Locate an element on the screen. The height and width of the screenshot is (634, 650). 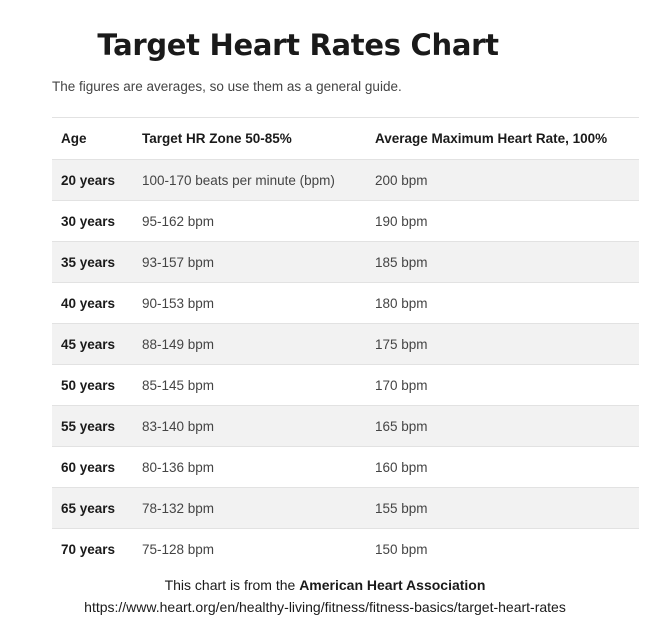
target-zone-cell: 85-145 bpm is located at coordinates (178, 385).